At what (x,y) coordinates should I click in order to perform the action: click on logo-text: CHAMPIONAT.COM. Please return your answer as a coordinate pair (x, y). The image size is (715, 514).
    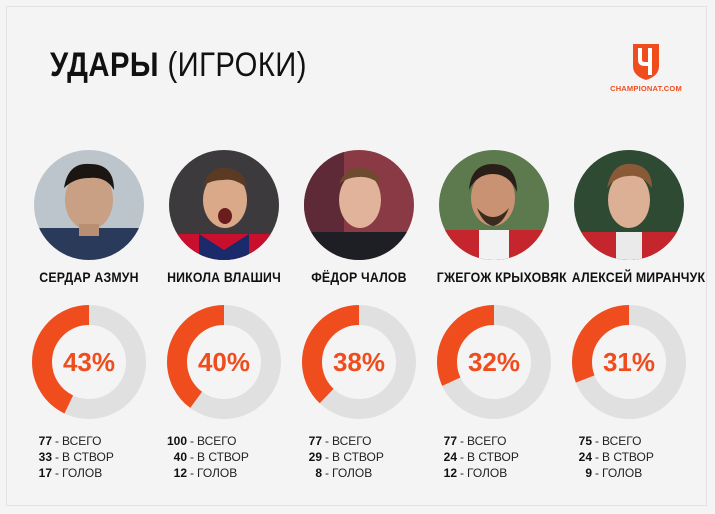
    Looking at the image, I should click on (646, 88).